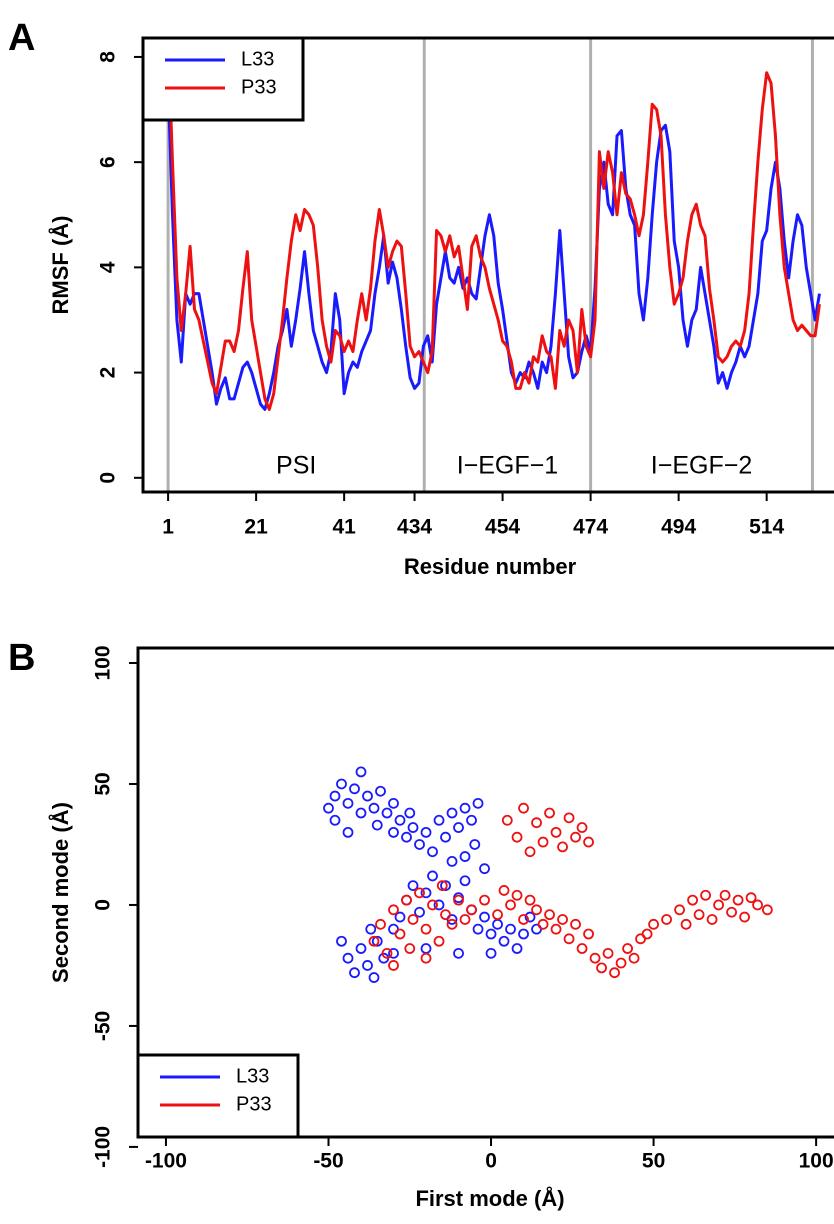 The width and height of the screenshot is (834, 1224). I want to click on y-axis-title: RMSF (Å), so click(60, 265).